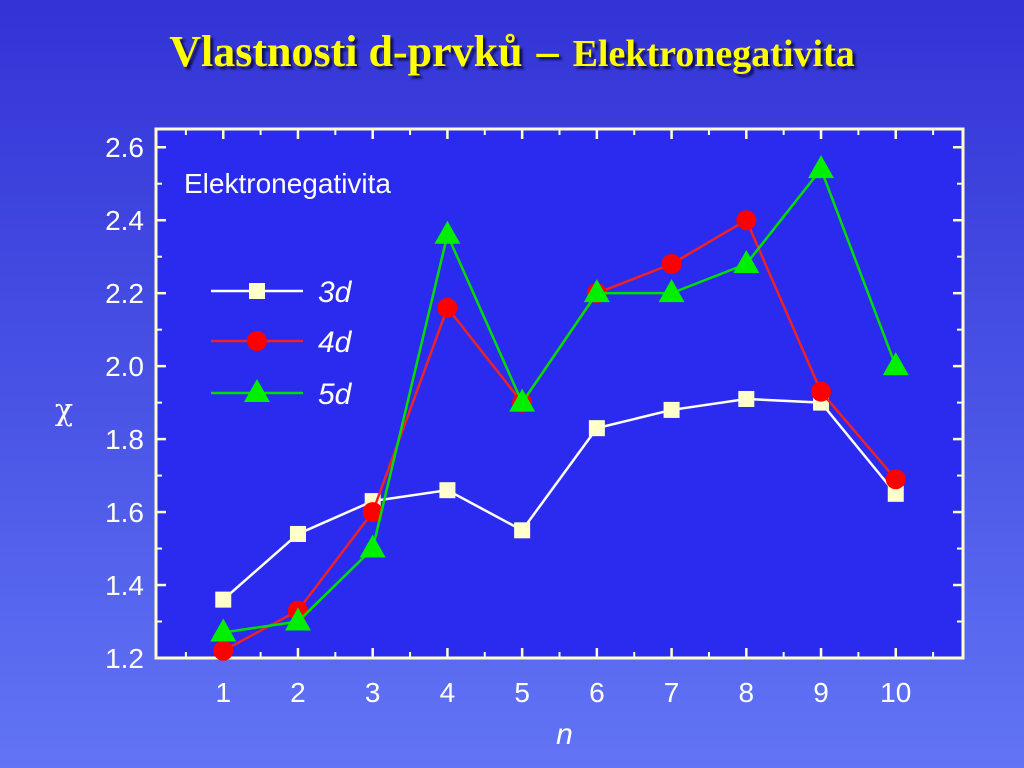  Describe the element at coordinates (547, 51) in the screenshot. I see `title-dash: –` at that location.